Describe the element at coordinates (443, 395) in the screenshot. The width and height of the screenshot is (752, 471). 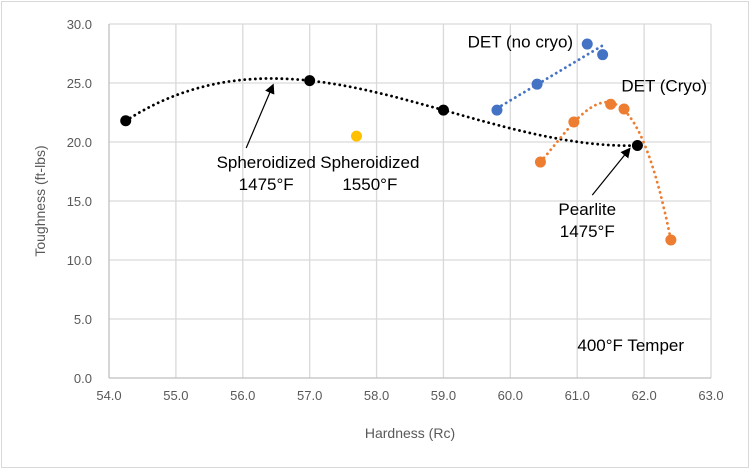
I see `x-tick-label: 59.0` at that location.